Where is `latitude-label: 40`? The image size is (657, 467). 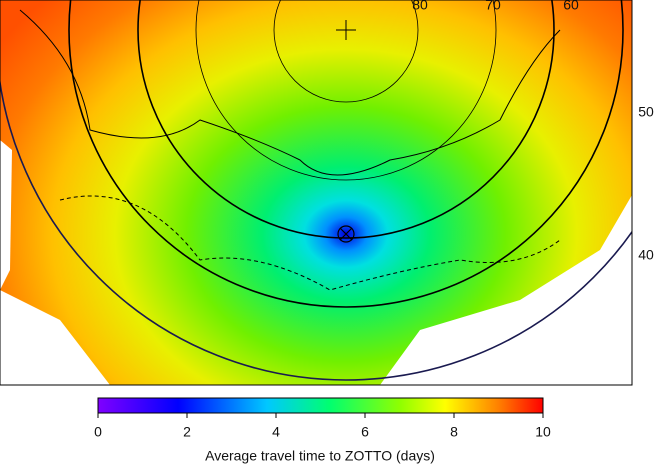
latitude-label: 40 is located at coordinates (646, 255).